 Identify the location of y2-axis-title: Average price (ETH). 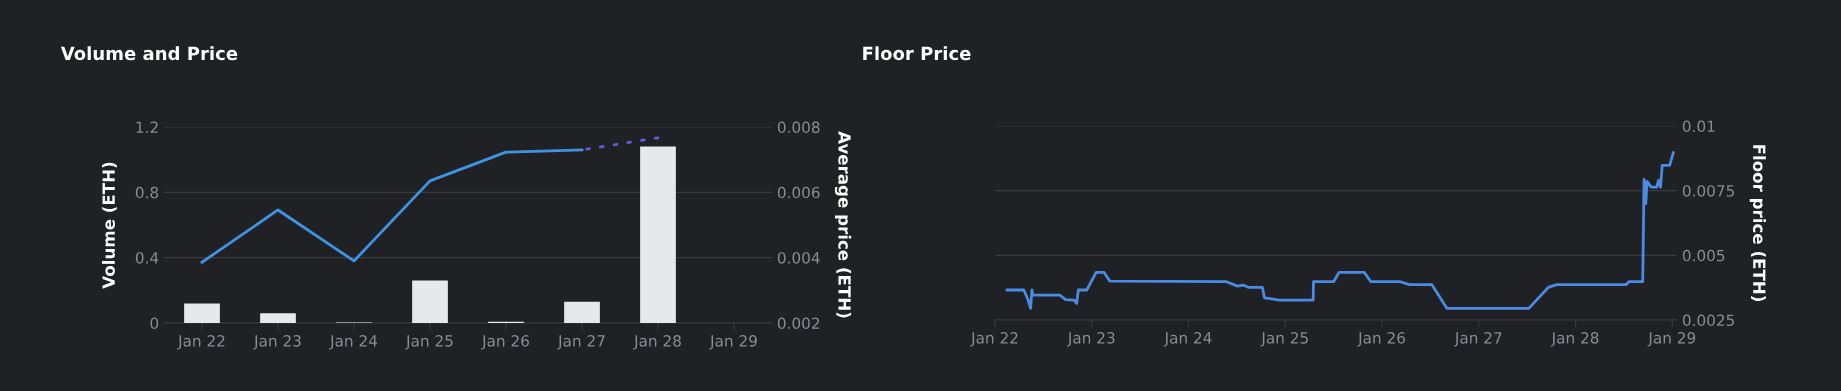
(843, 224).